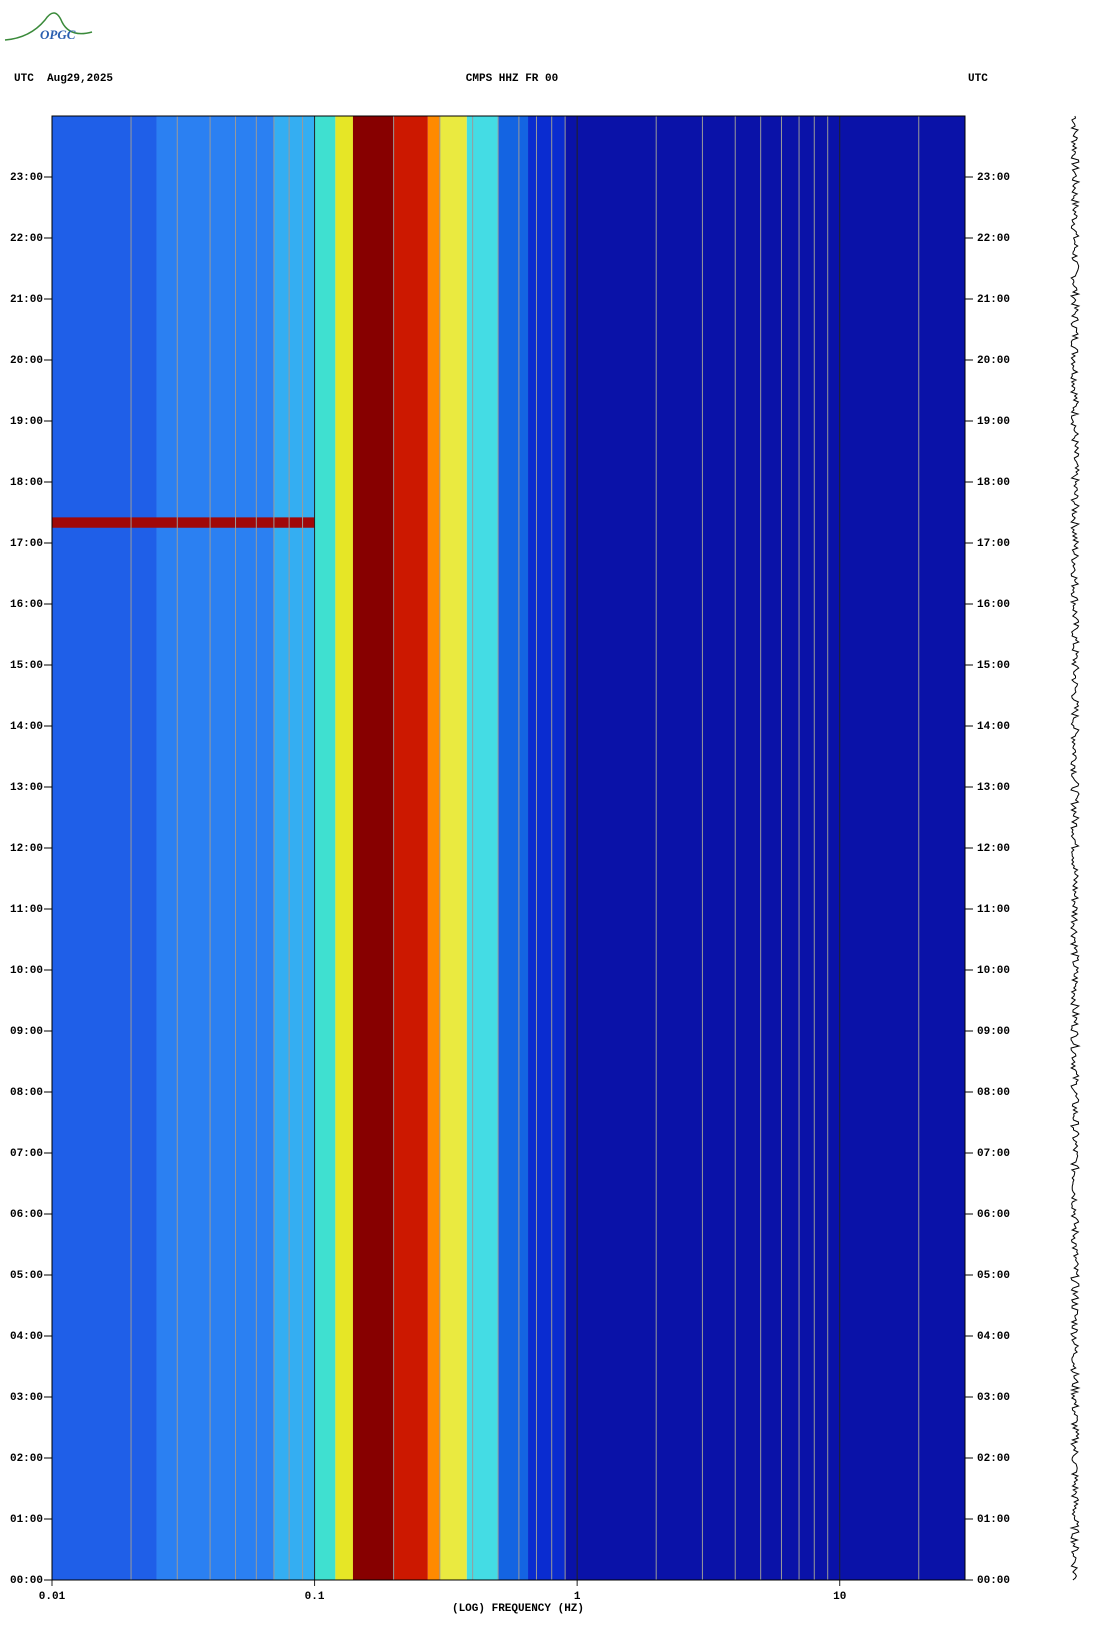 The height and width of the screenshot is (1634, 1102). Describe the element at coordinates (58, 34) in the screenshot. I see `logo-text: OPGC` at that location.